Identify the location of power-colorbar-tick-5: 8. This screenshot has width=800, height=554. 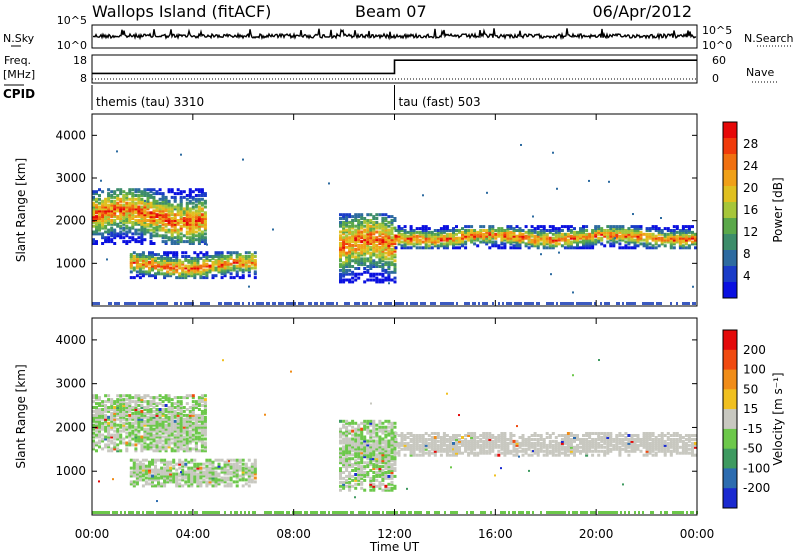
(747, 254).